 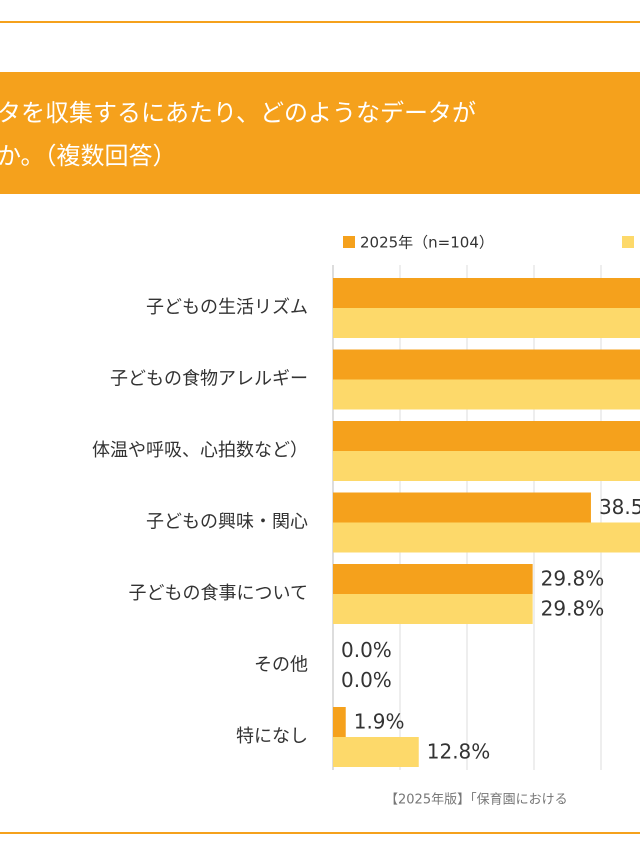 What do you see at coordinates (88, 156) in the screenshot?
I see `chart-title: か。（複数回答）` at bounding box center [88, 156].